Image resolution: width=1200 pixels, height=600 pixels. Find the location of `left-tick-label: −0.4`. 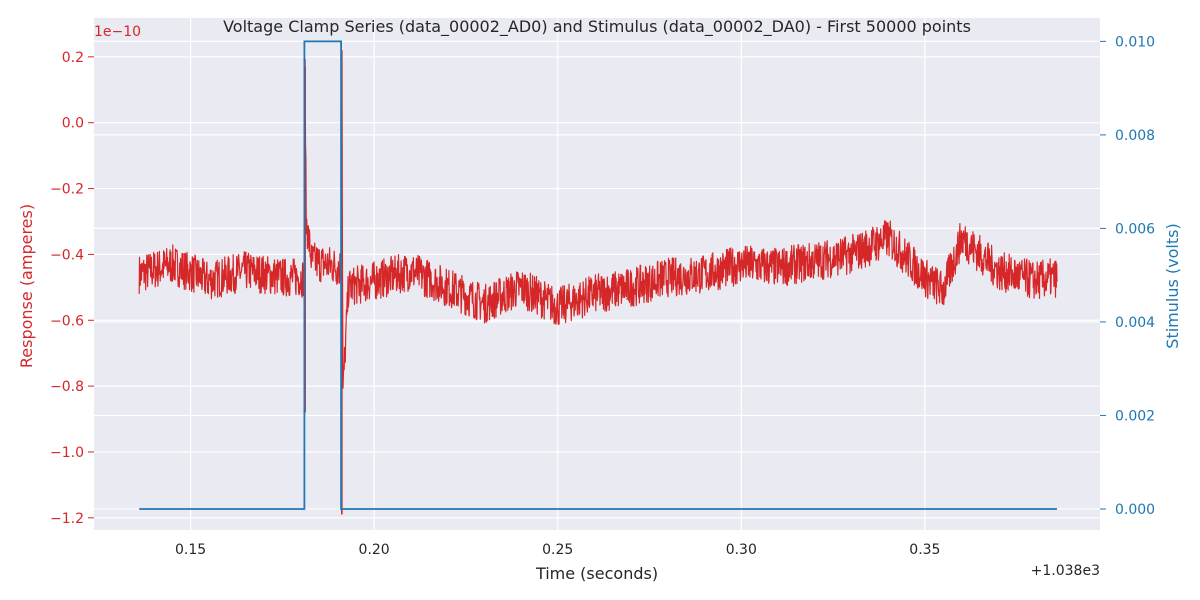

left-tick-label: −0.4 is located at coordinates (67, 255).